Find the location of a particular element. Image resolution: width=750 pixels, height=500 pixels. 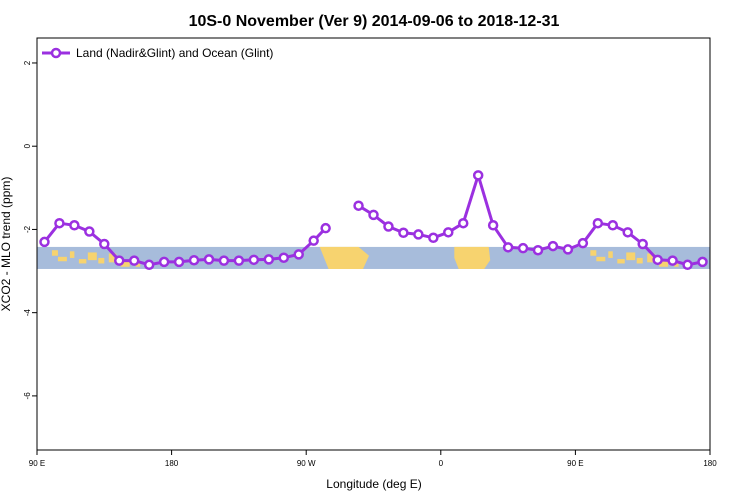

legend-marker is located at coordinates (56, 53).